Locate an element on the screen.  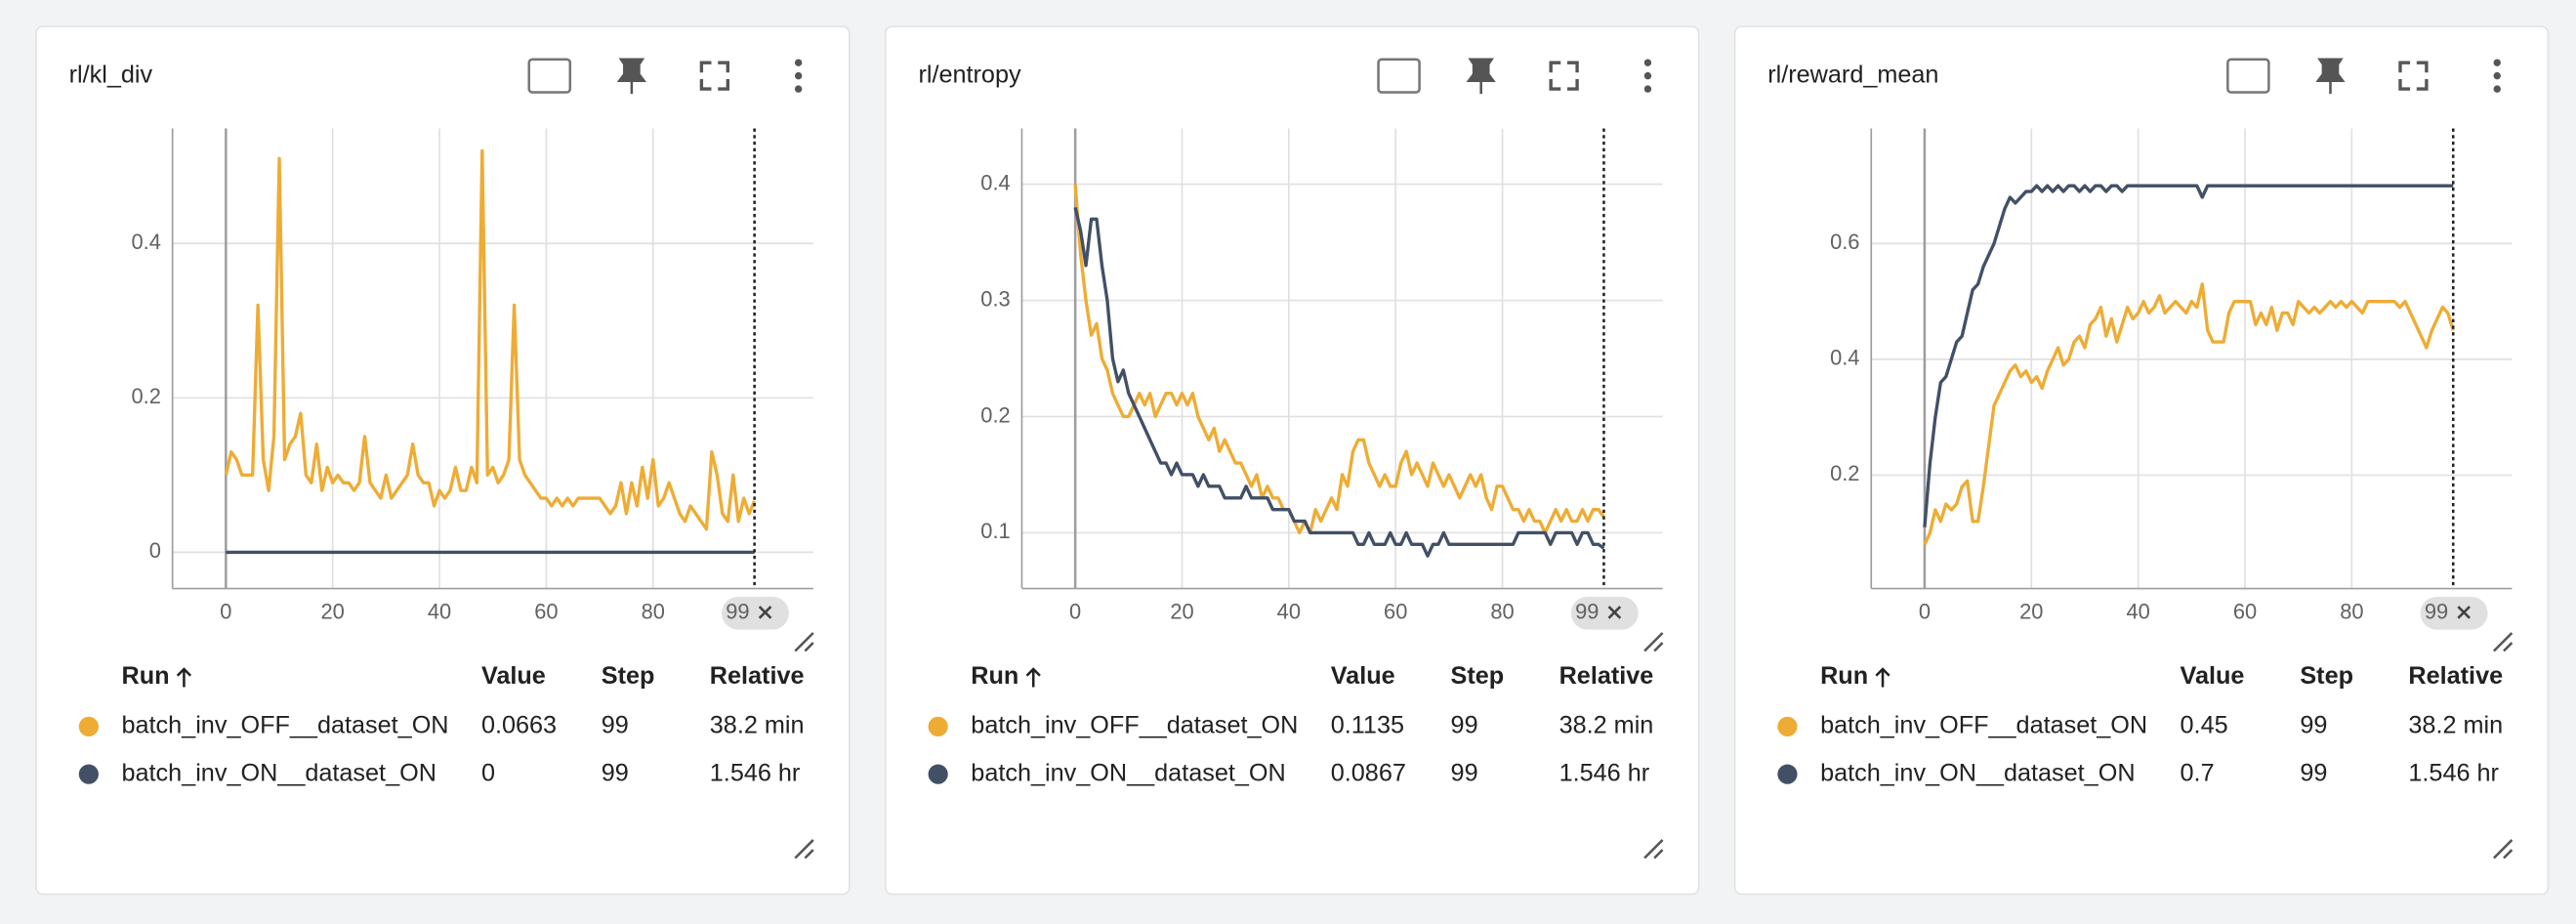
table-cell: 0.0663 is located at coordinates (519, 725).